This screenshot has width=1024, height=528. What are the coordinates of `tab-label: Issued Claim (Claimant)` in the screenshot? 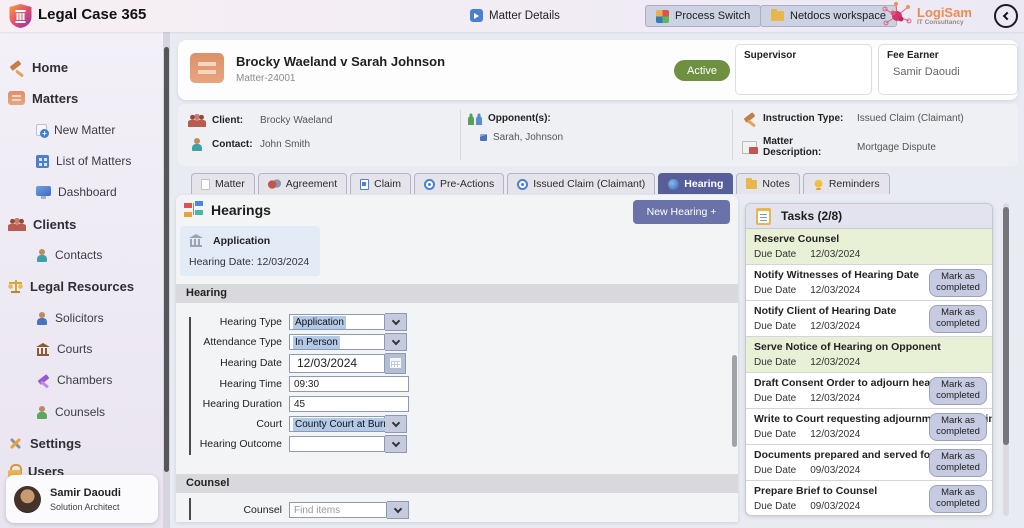 It's located at (589, 184).